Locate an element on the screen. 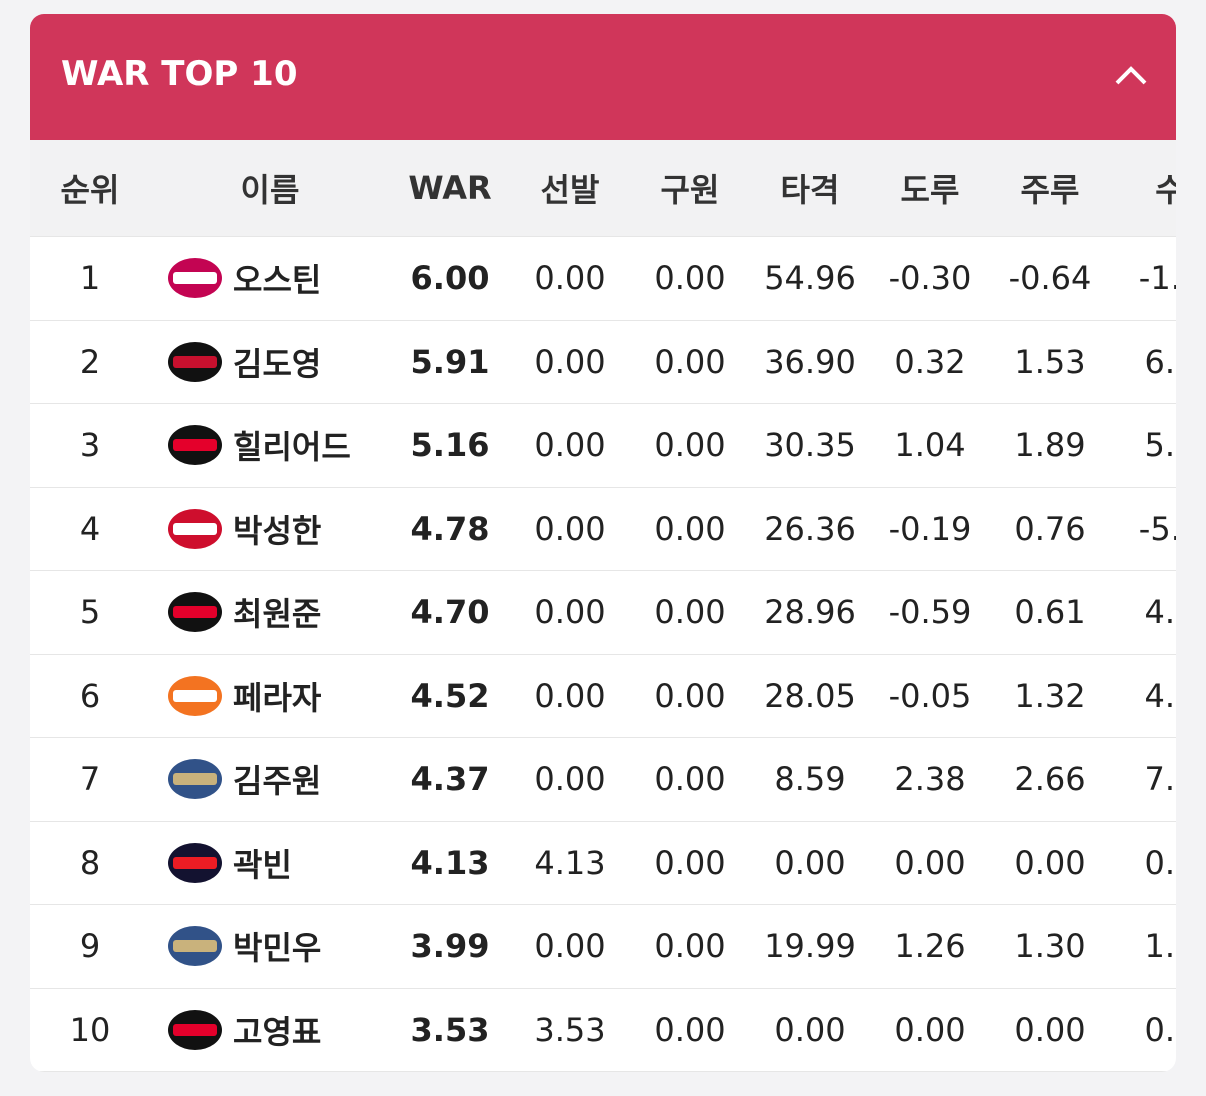 The height and width of the screenshot is (1096, 1206). table-cell: 9 is located at coordinates (90, 946).